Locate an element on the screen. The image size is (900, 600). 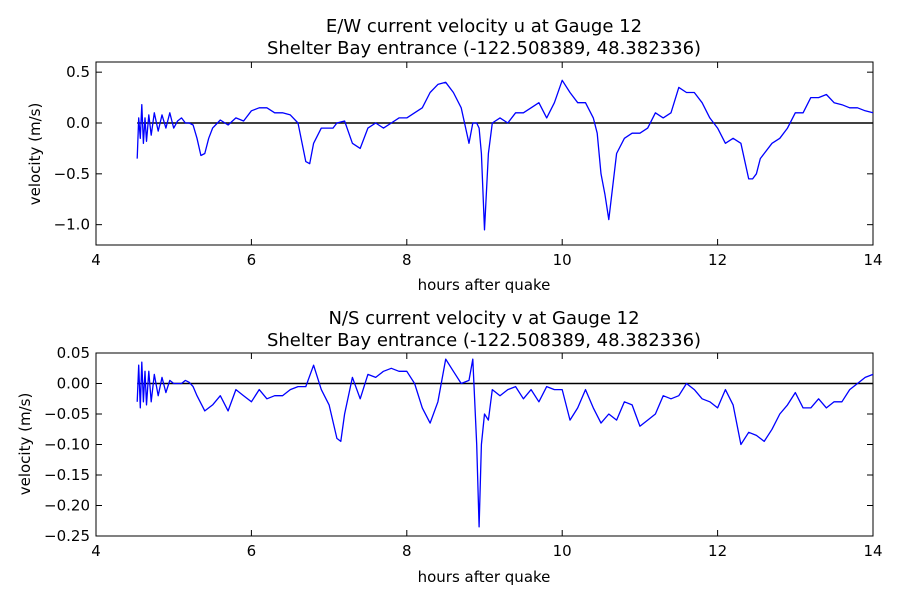
chart-title: N/S current velocity v at Gauge 12 is located at coordinates (483, 318).